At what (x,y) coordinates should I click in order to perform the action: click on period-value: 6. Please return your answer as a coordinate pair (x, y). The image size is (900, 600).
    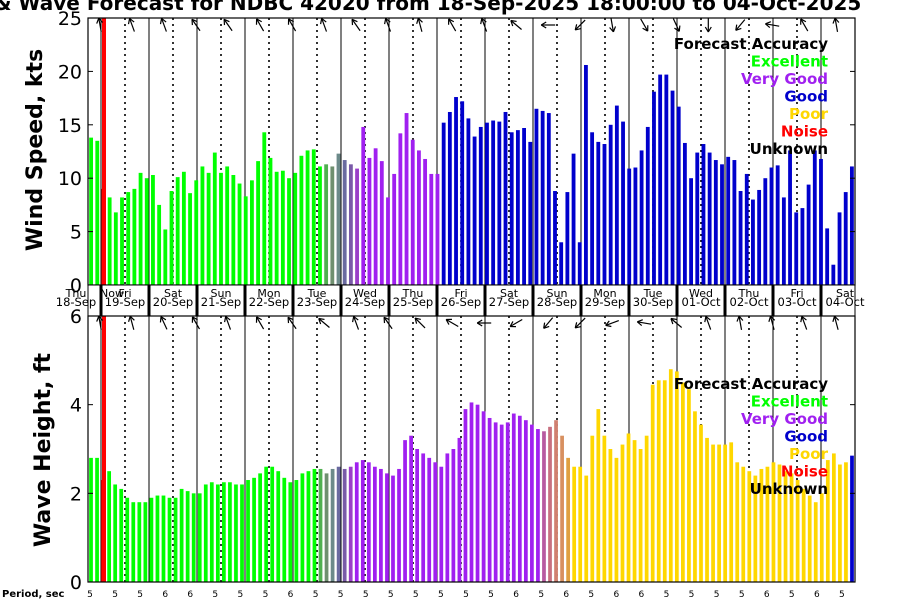
    Looking at the image, I should click on (767, 595).